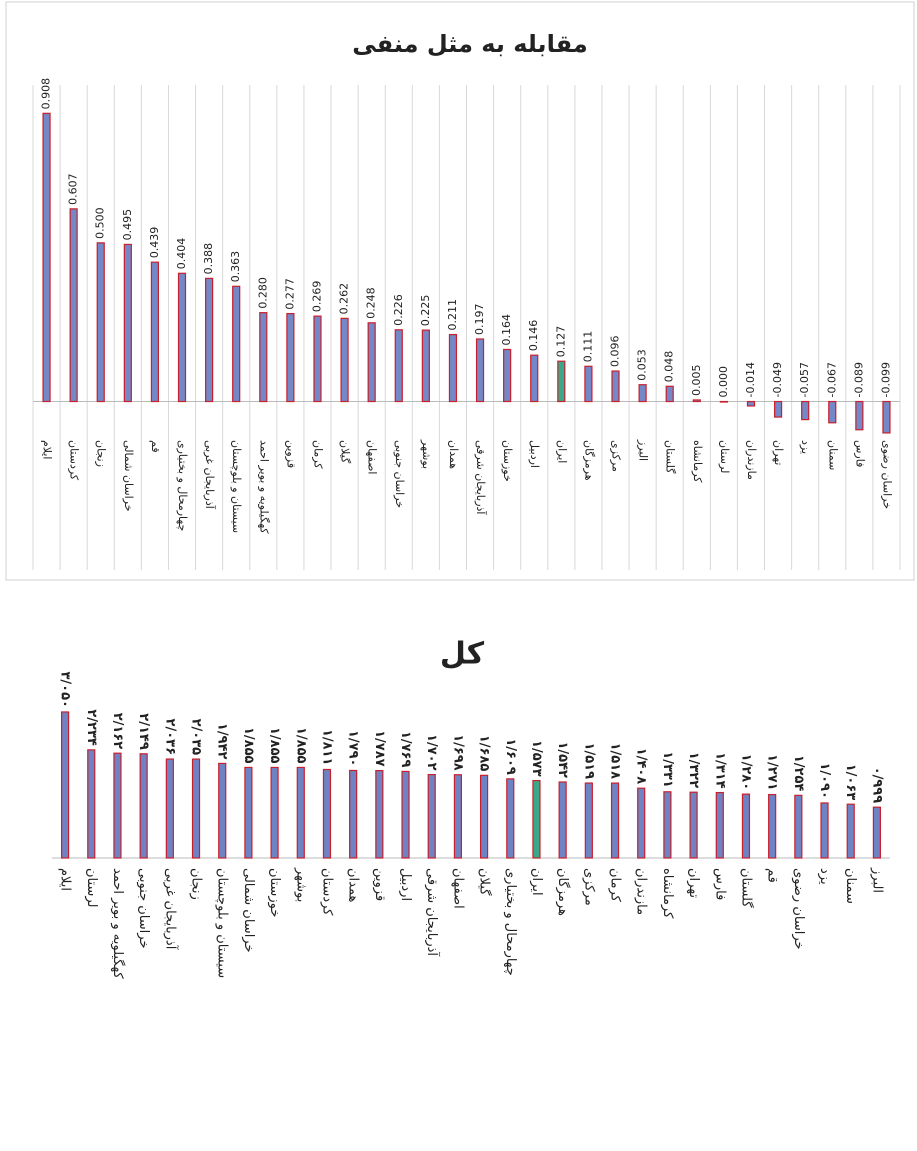  I want to click on value-label: 0.495, so click(127, 225).